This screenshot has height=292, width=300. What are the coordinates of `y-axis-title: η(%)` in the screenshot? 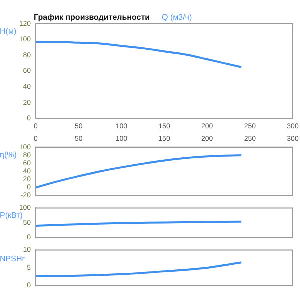 It's located at (9, 155).